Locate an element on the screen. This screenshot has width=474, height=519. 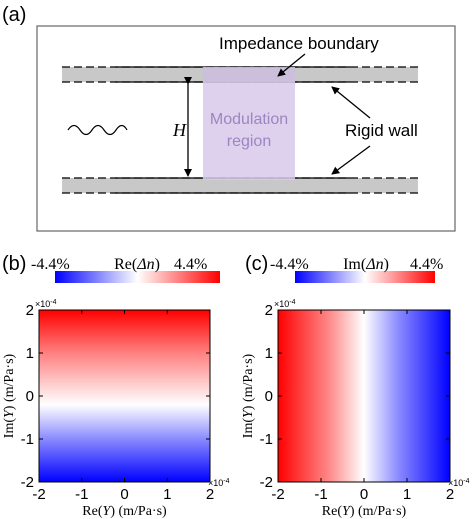
plot-b-x-multiplier: ×10-4 is located at coordinates (219, 483).